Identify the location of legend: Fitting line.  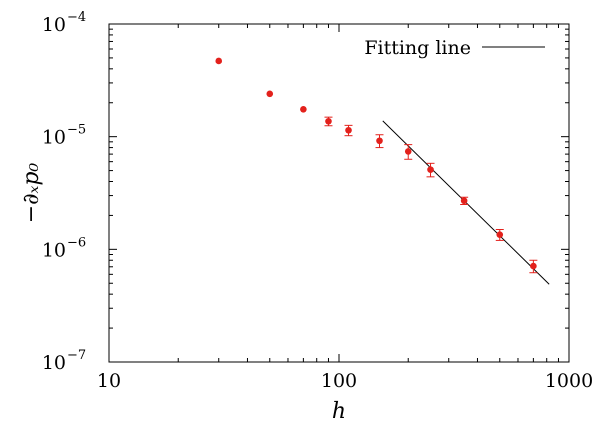
(454, 48).